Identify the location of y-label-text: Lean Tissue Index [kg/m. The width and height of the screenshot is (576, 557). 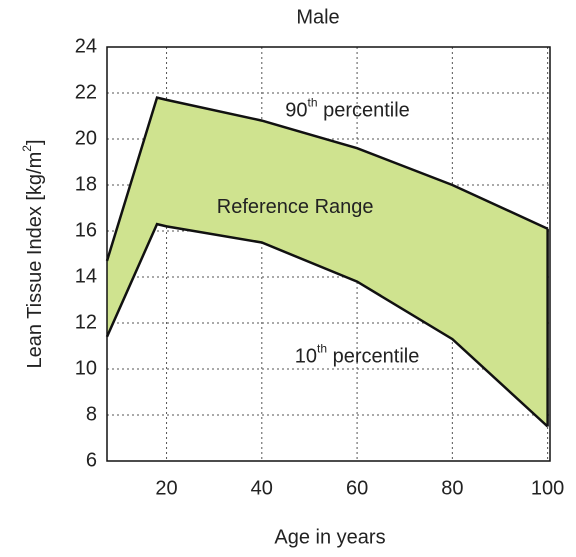
(35, 260).